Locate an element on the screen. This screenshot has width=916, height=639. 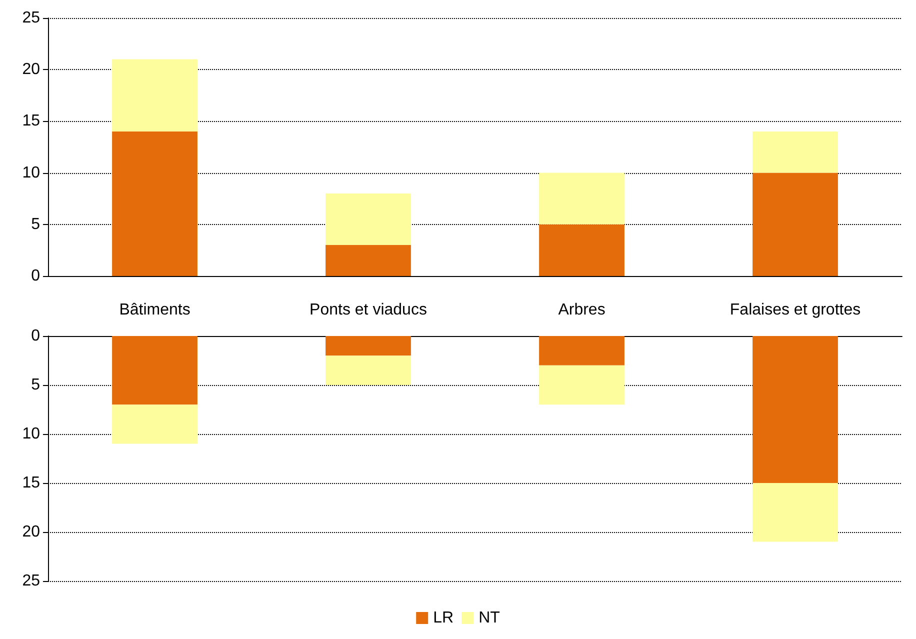
legend-label: NT is located at coordinates (489, 618).